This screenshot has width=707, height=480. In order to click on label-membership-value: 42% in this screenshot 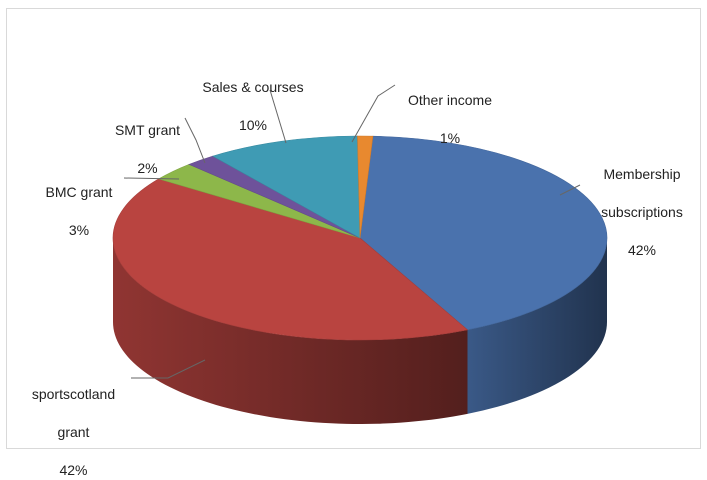, I will do `click(642, 250)`.